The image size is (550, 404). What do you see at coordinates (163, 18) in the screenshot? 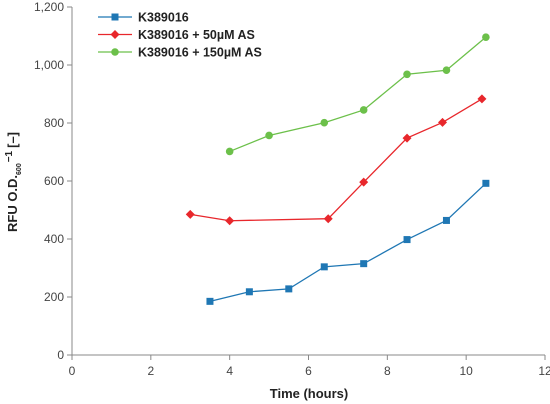
I see `legend-label: K389016` at bounding box center [163, 18].